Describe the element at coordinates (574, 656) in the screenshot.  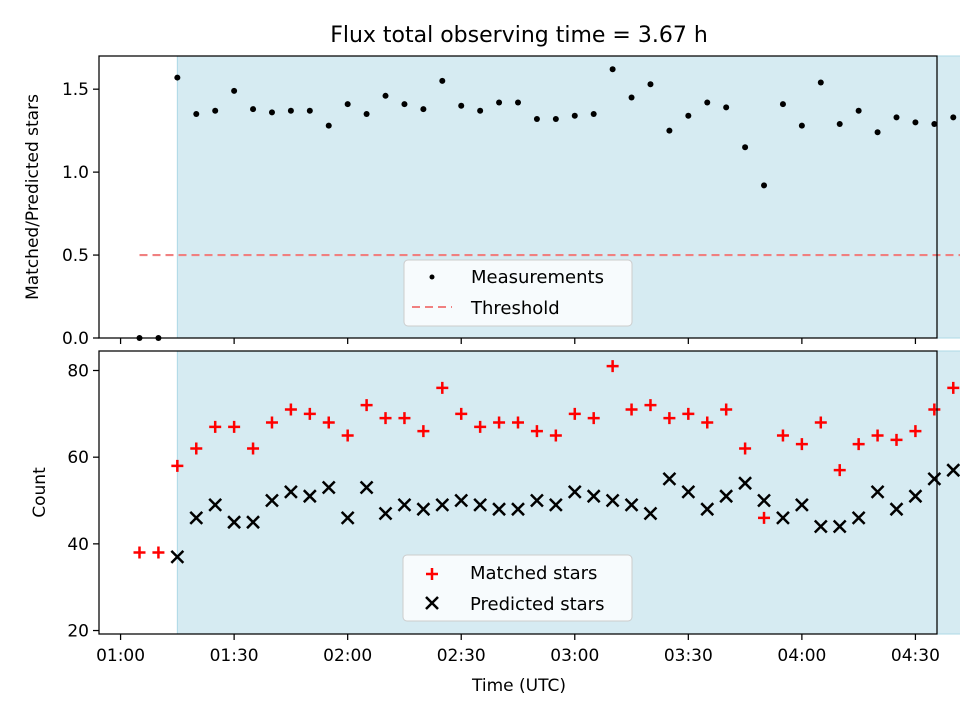
I see `x-tick-label: 03:00` at that location.